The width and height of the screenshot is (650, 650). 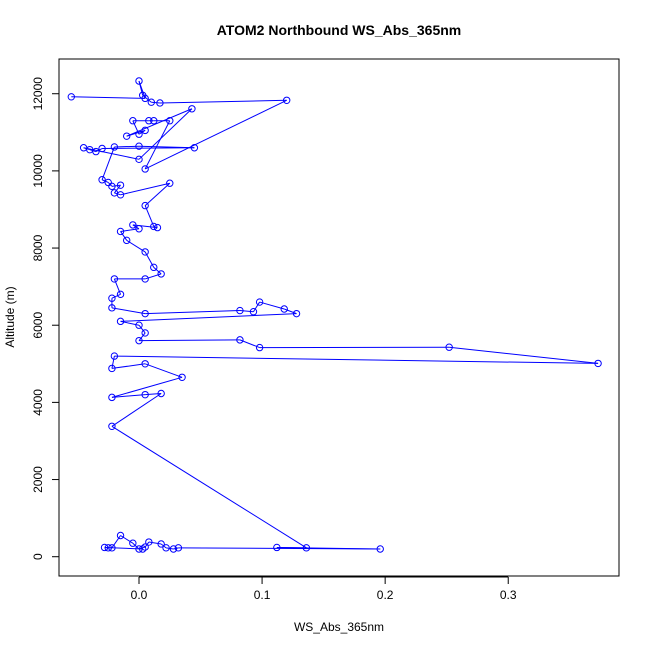 What do you see at coordinates (38, 94) in the screenshot?
I see `y-tick-label: 12000` at bounding box center [38, 94].